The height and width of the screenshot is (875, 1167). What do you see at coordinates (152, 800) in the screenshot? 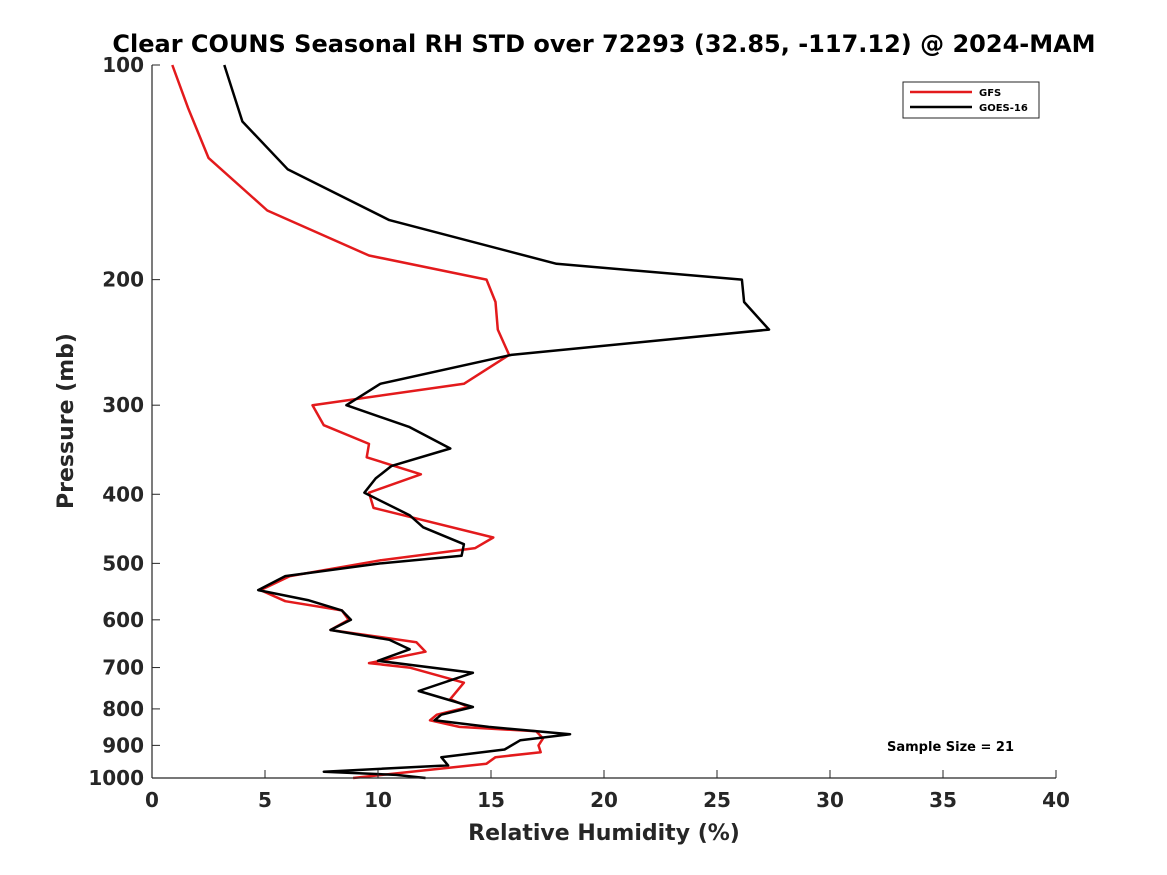
I see `x-tick-label: 0` at bounding box center [152, 800].